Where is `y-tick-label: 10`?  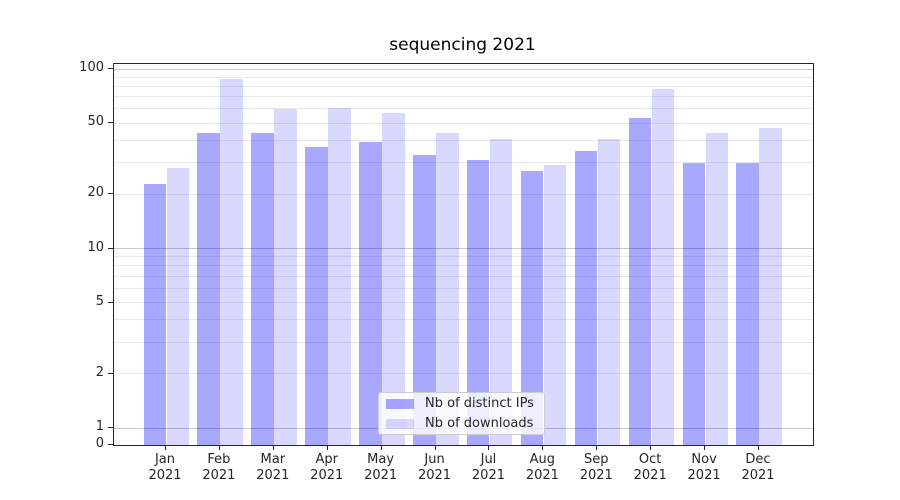
y-tick-label: 10 is located at coordinates (95, 247).